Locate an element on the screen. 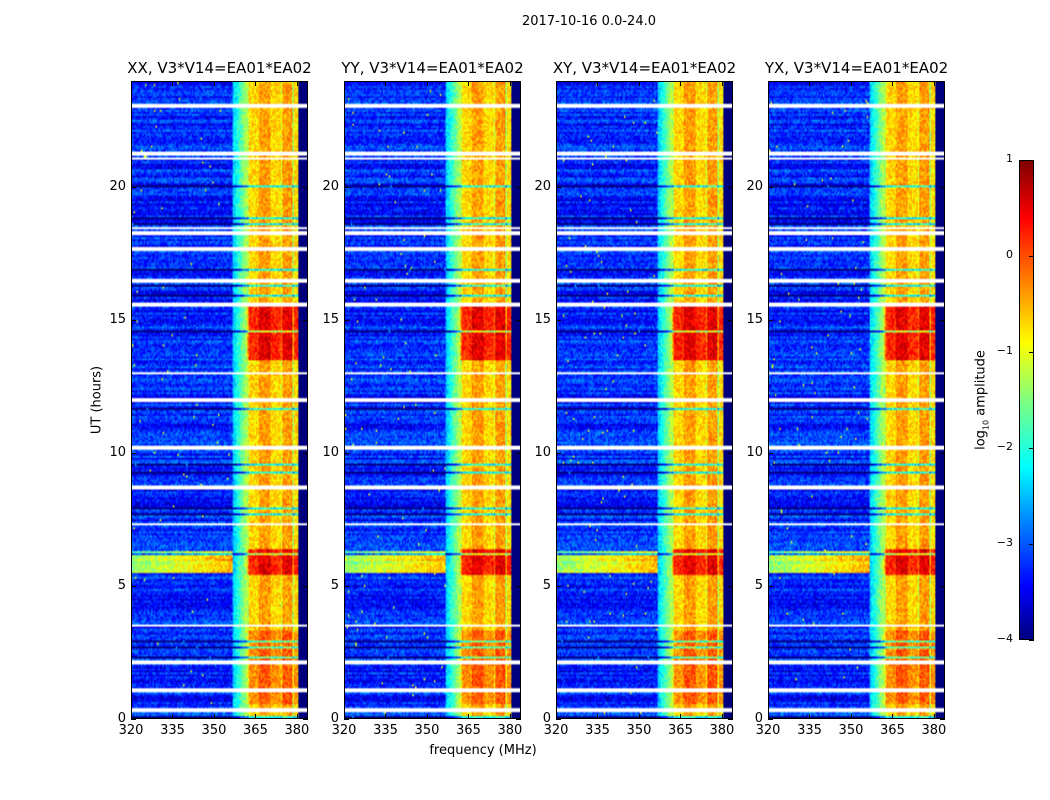  colorbar-tick-label: −1 is located at coordinates (1004, 350).